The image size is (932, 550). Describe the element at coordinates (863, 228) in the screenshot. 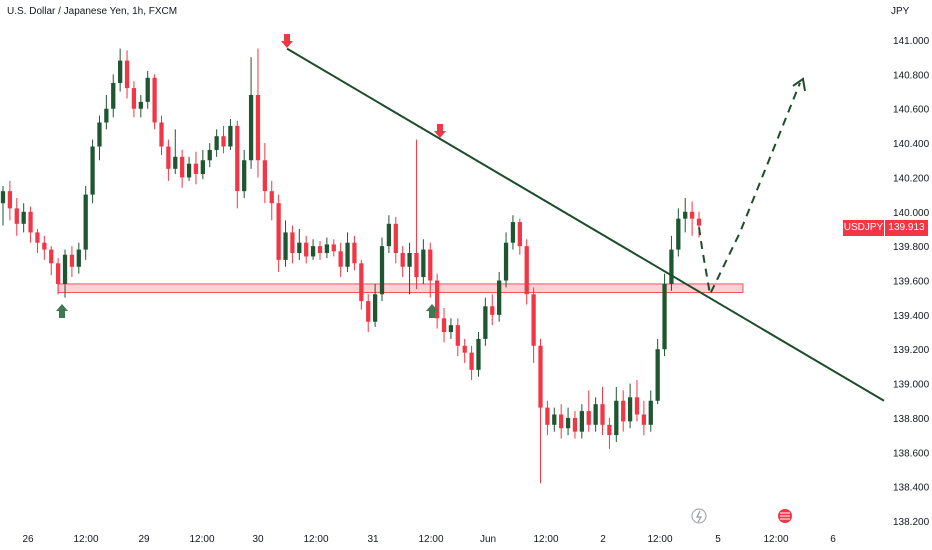

I see `badge-symbol: USDJPY` at that location.